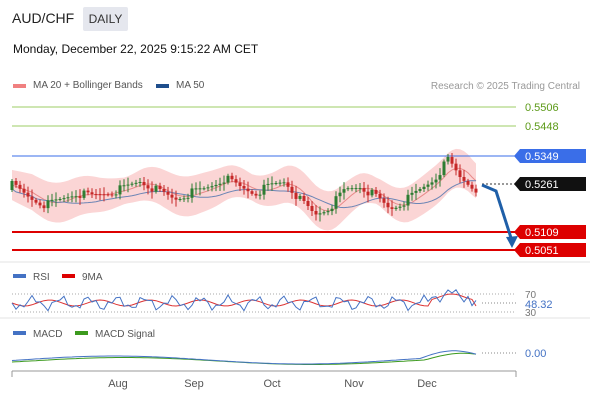 This screenshot has width=590, height=400. Describe the element at coordinates (118, 384) in the screenshot. I see `x-axis-label: Aug` at that location.